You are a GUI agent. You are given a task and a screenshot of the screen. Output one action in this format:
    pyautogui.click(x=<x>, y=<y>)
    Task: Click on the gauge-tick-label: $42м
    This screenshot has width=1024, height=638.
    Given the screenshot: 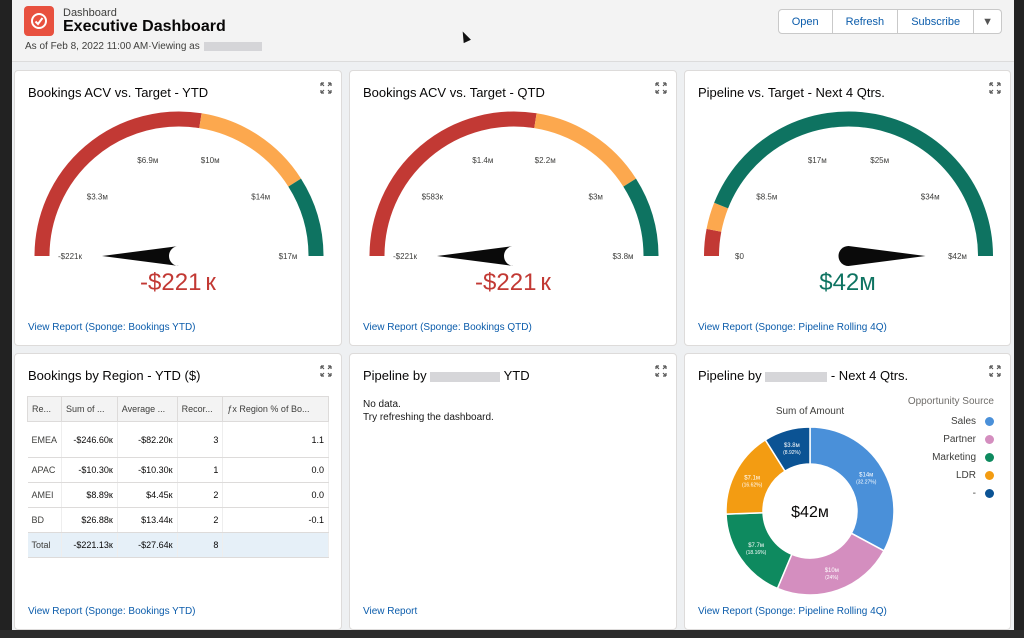 What is the action you would take?
    pyautogui.click(x=957, y=256)
    